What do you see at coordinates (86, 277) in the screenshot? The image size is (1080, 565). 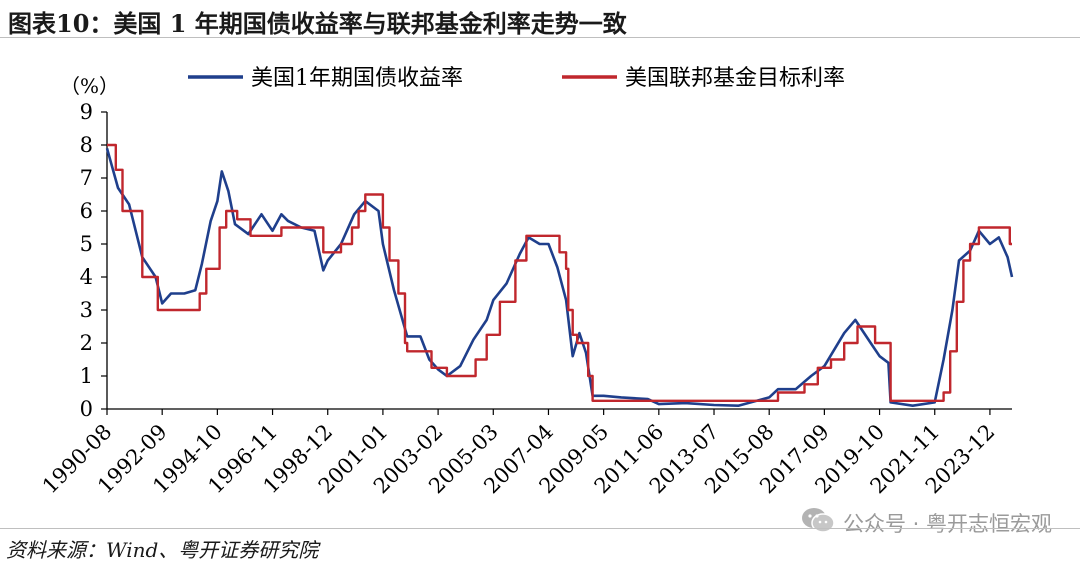 I see `y-tick-label: 4` at bounding box center [86, 277].